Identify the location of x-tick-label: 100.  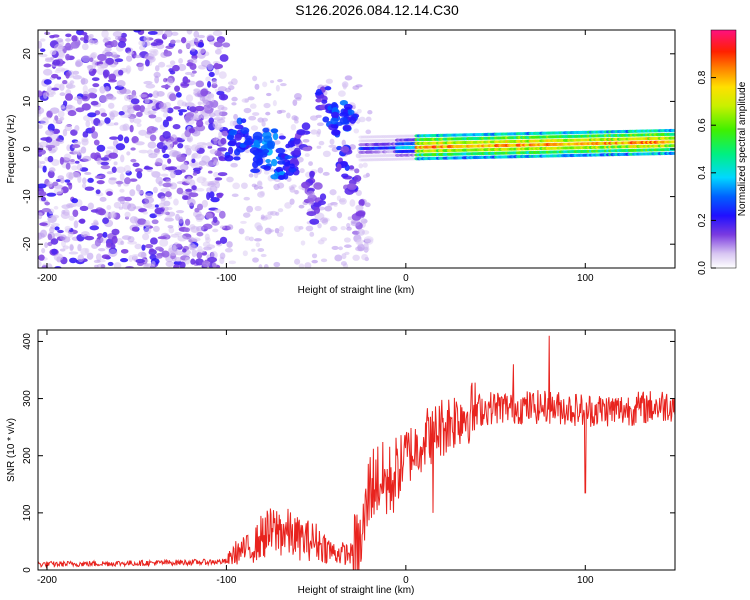
(585, 278).